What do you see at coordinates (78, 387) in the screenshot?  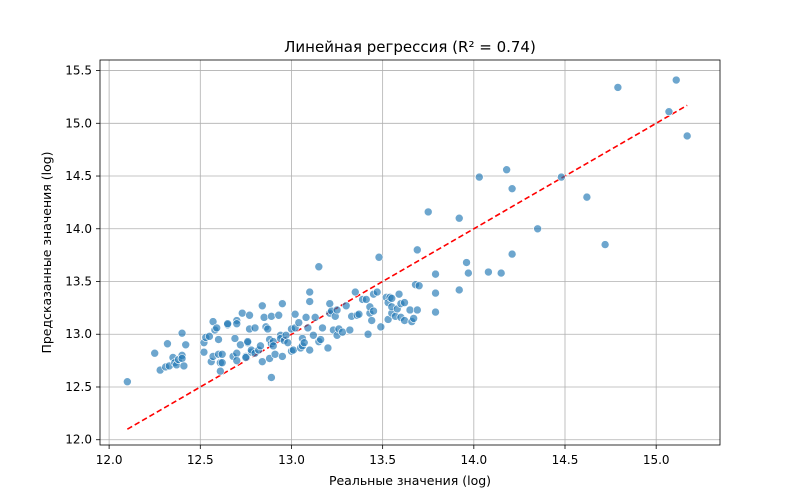 I see `y-tick-label: 12.5` at bounding box center [78, 387].